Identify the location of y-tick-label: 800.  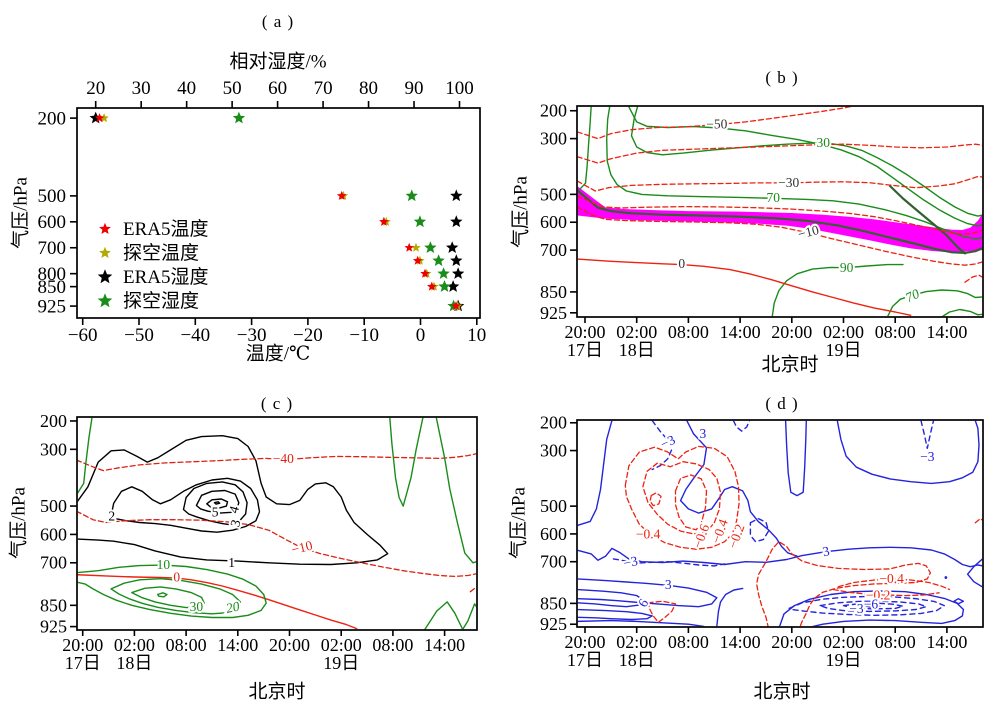
(52, 274).